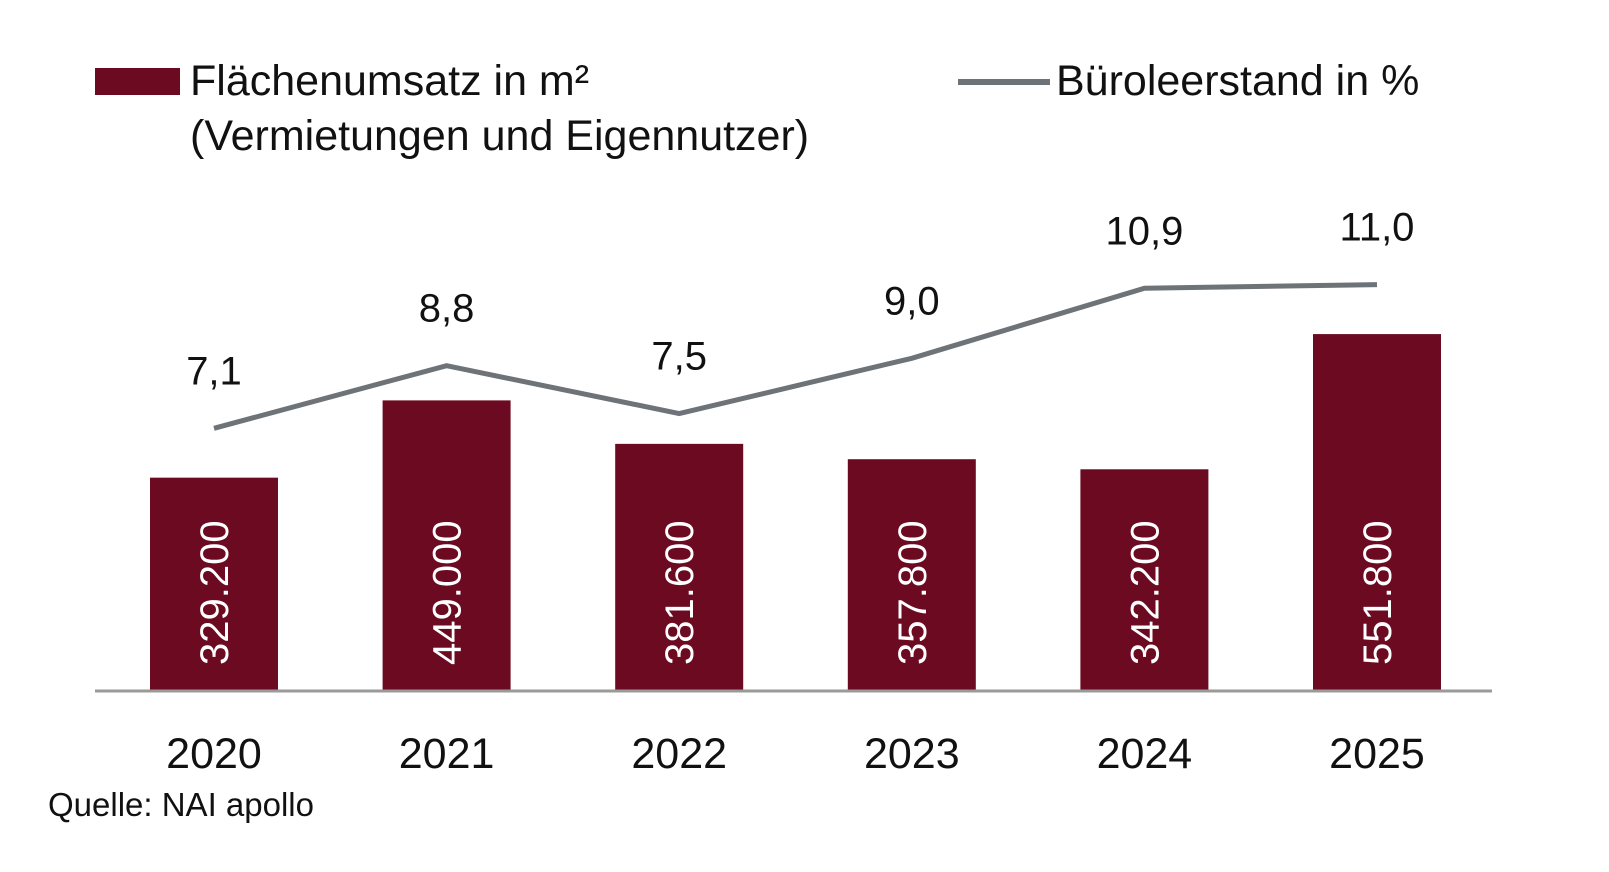 Image resolution: width=1609 pixels, height=872 pixels. I want to click on line-value-label-2023: 9,0, so click(912, 301).